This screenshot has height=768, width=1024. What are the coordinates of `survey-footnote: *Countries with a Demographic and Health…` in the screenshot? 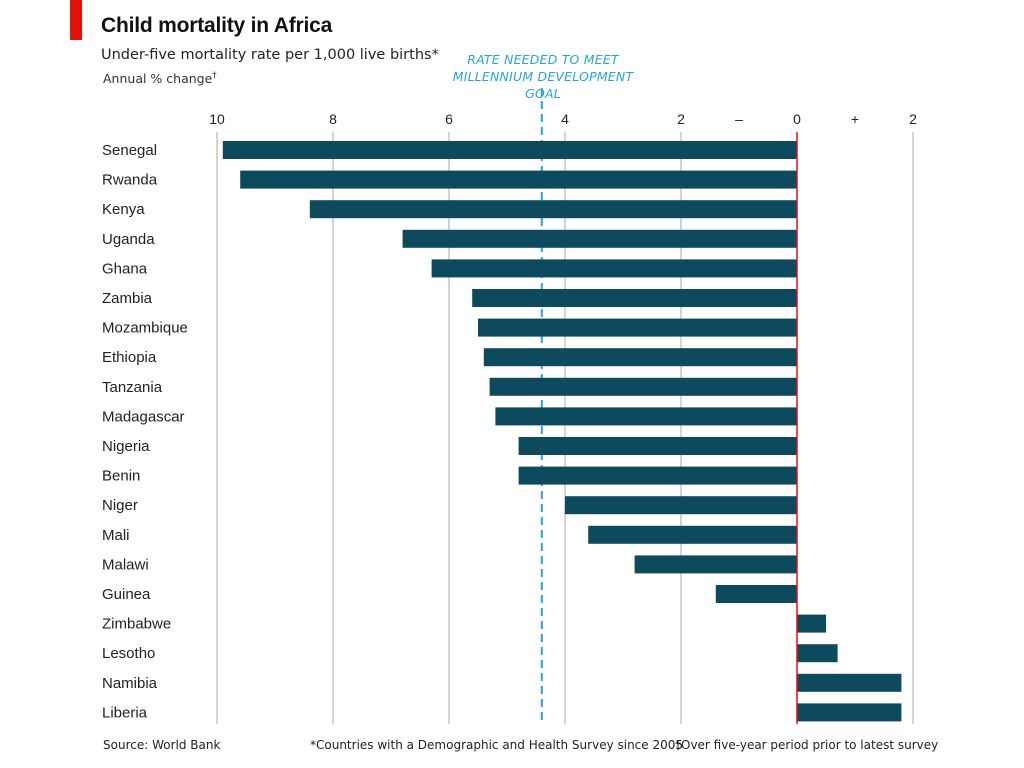 It's located at (497, 745).